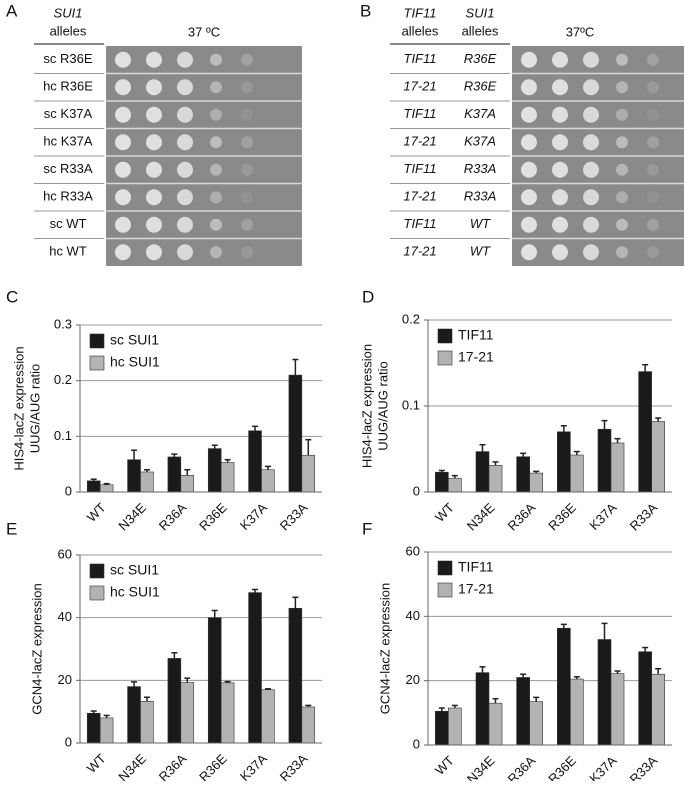 Image resolution: width=700 pixels, height=786 pixels. I want to click on x-tick-label: K37A, so click(602, 516).